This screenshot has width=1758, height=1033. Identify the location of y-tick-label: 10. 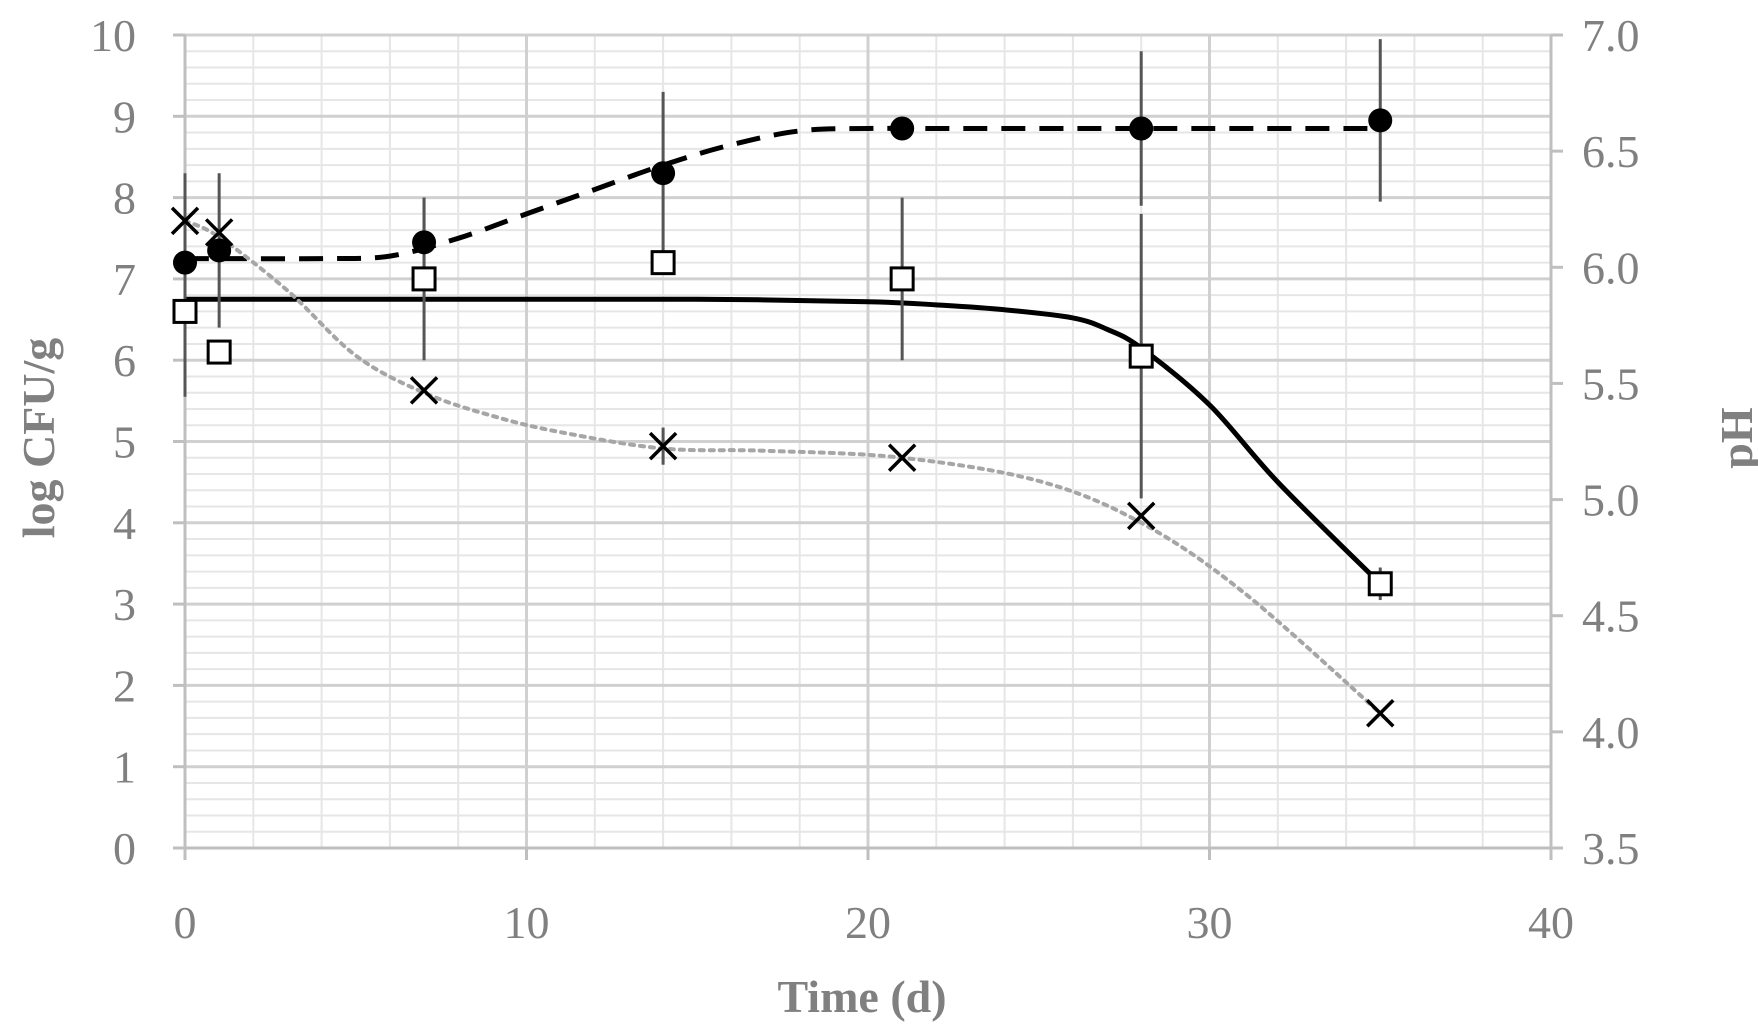
(113, 35).